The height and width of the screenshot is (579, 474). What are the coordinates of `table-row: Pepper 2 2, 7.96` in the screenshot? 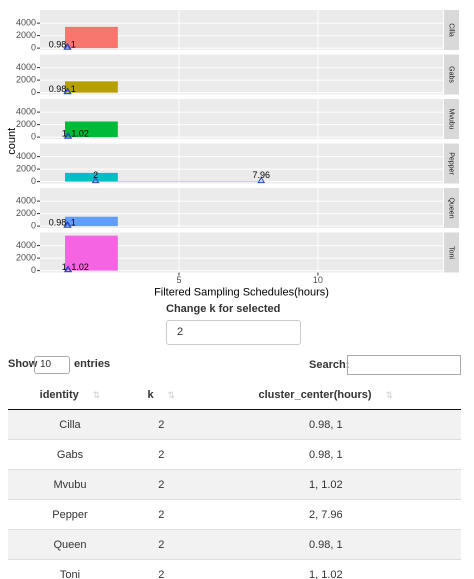 It's located at (234, 514).